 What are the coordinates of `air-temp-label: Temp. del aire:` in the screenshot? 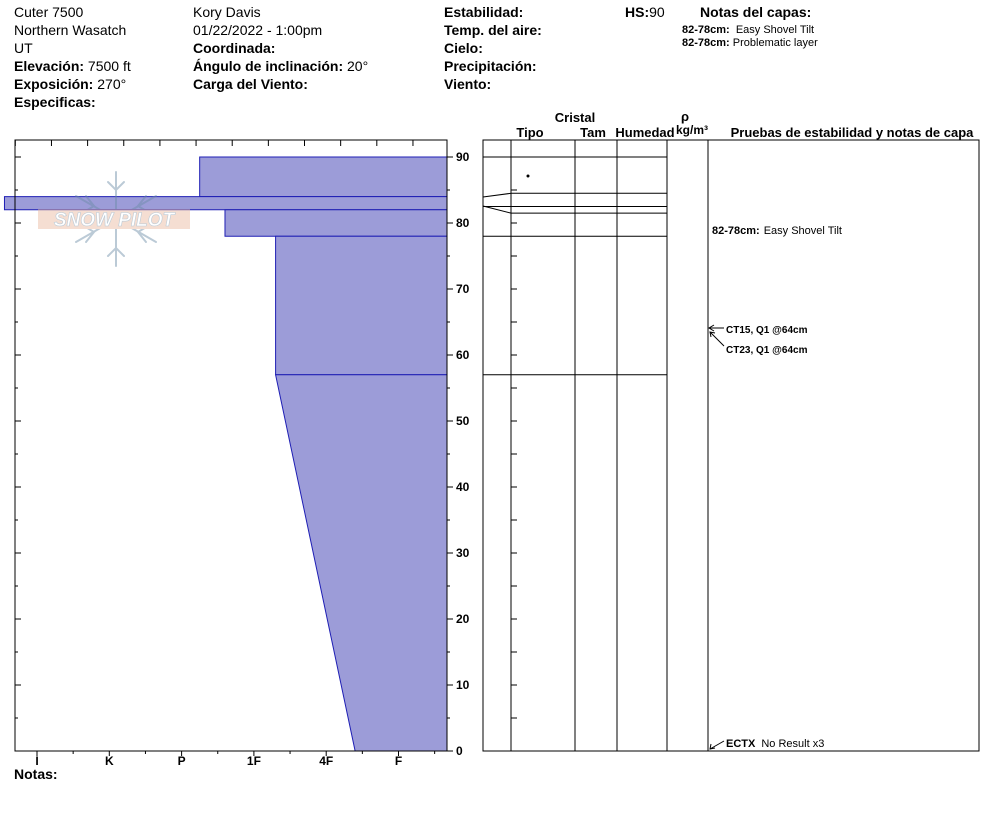 It's located at (493, 30).